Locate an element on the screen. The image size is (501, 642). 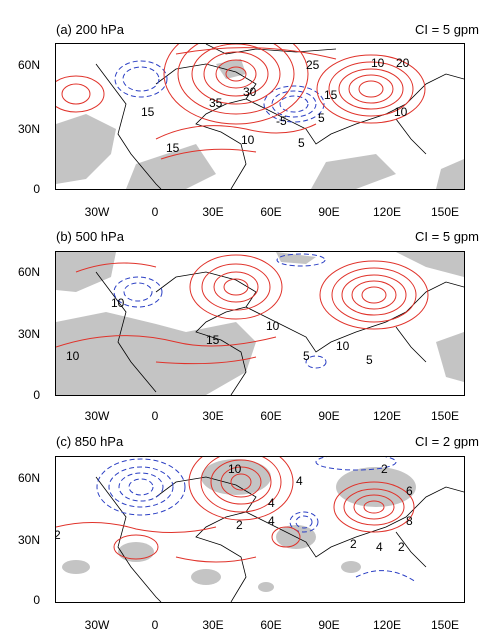
panel-title: (c) 850 hPa is located at coordinates (90, 441).